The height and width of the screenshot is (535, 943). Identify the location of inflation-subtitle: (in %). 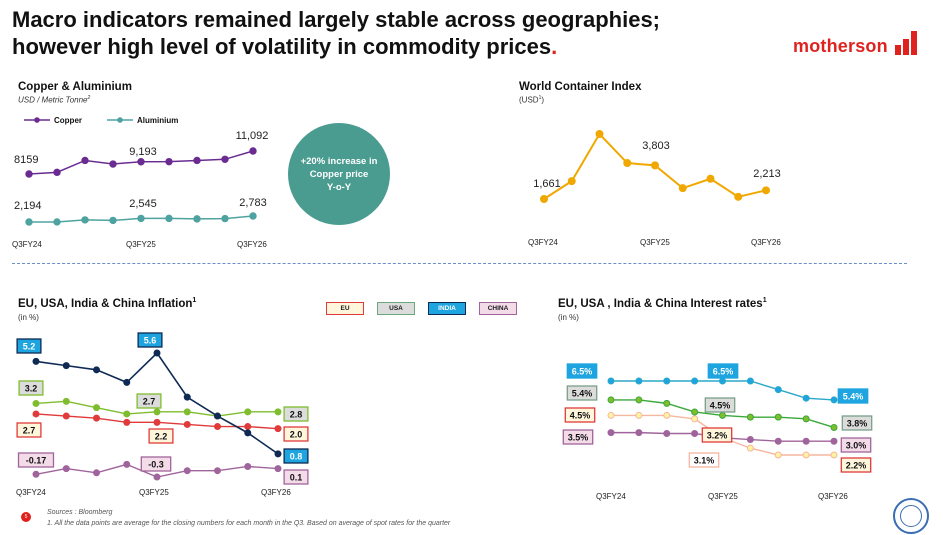
(28, 317).